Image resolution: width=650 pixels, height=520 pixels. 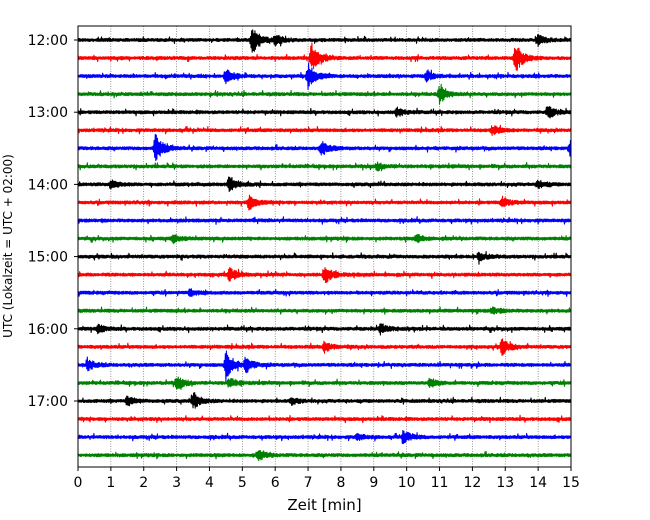 What do you see at coordinates (48, 41) in the screenshot?
I see `y-tick-label: 12:00` at bounding box center [48, 41].